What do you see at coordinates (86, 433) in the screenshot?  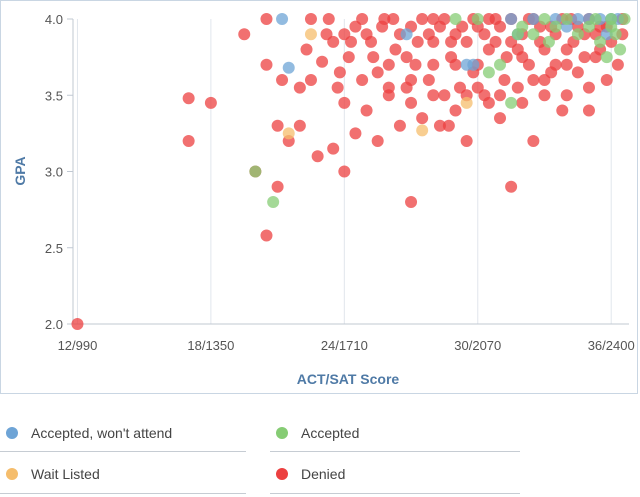 I see `legend-item-accepted-wont-attend: Accepted, won't attend` at bounding box center [86, 433].